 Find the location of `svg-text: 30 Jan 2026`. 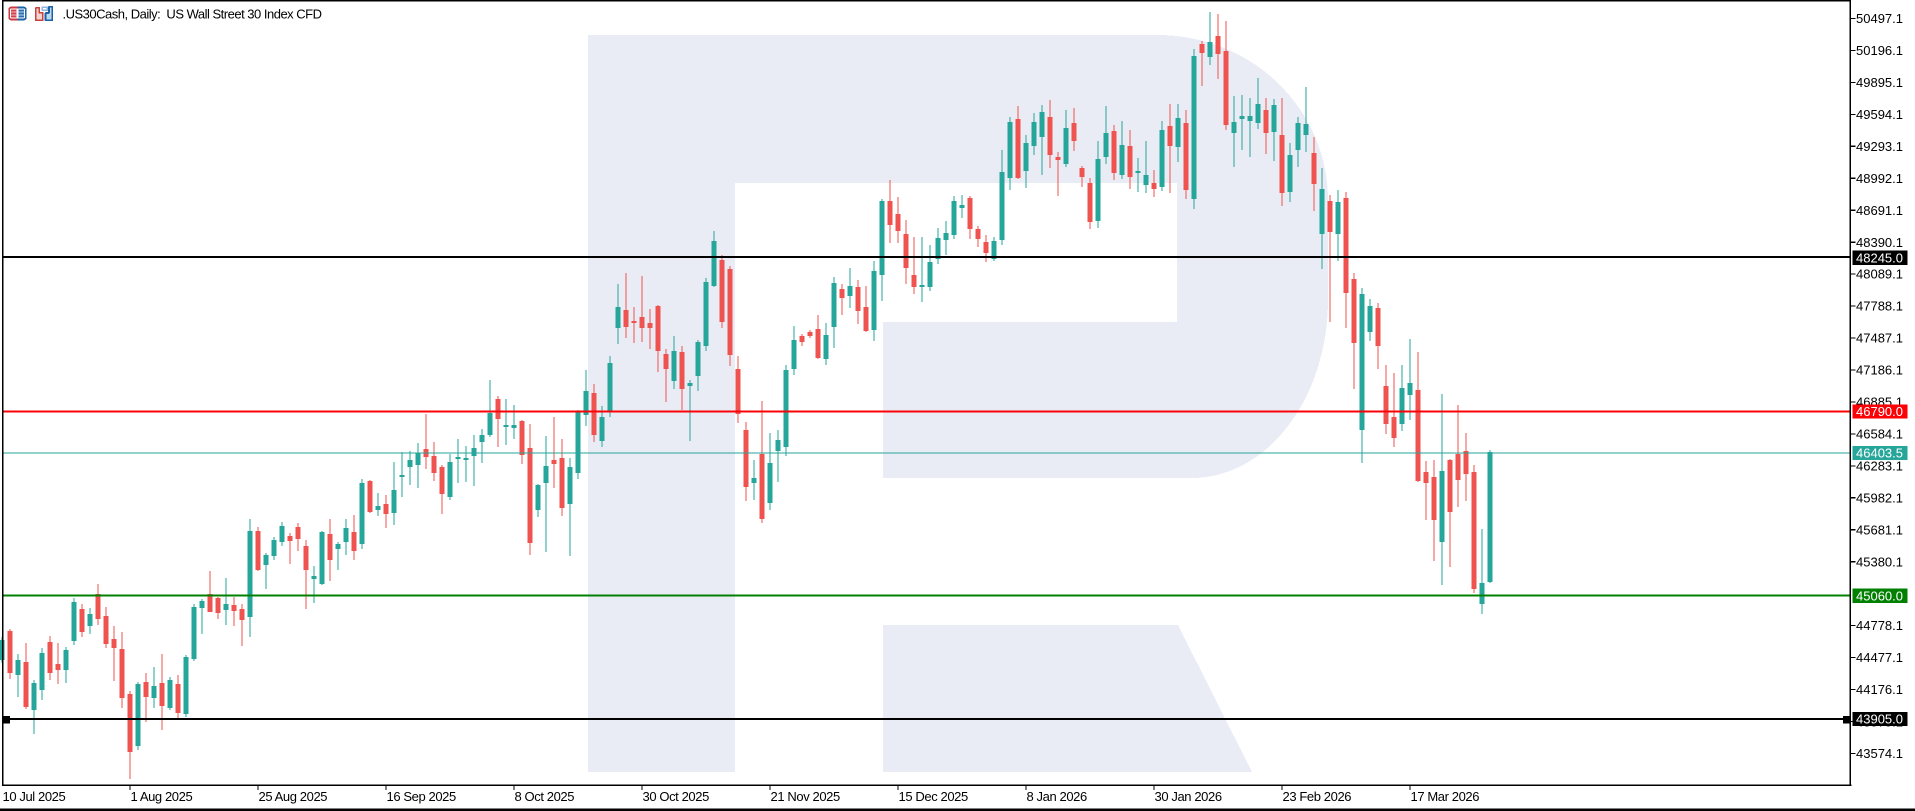

svg-text: 30 Jan 2026 is located at coordinates (1188, 796).